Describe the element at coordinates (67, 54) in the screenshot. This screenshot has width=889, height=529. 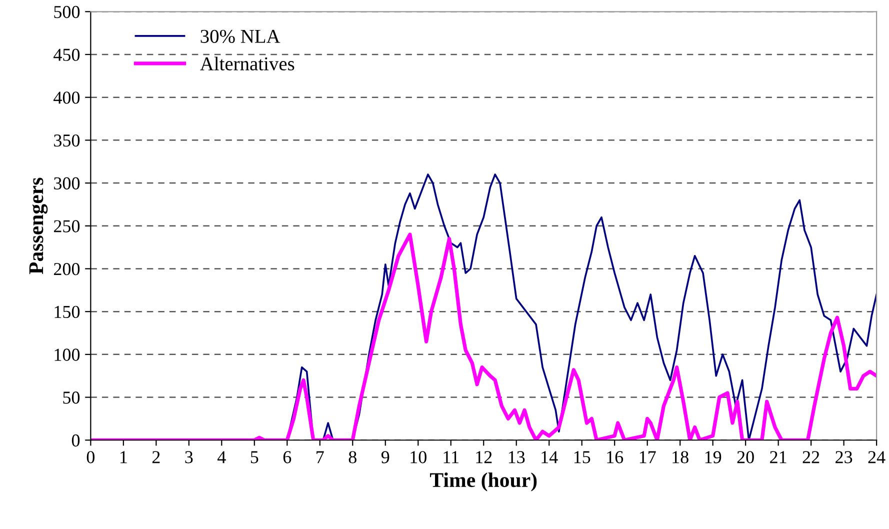
I see `y-tick-label: 450` at that location.